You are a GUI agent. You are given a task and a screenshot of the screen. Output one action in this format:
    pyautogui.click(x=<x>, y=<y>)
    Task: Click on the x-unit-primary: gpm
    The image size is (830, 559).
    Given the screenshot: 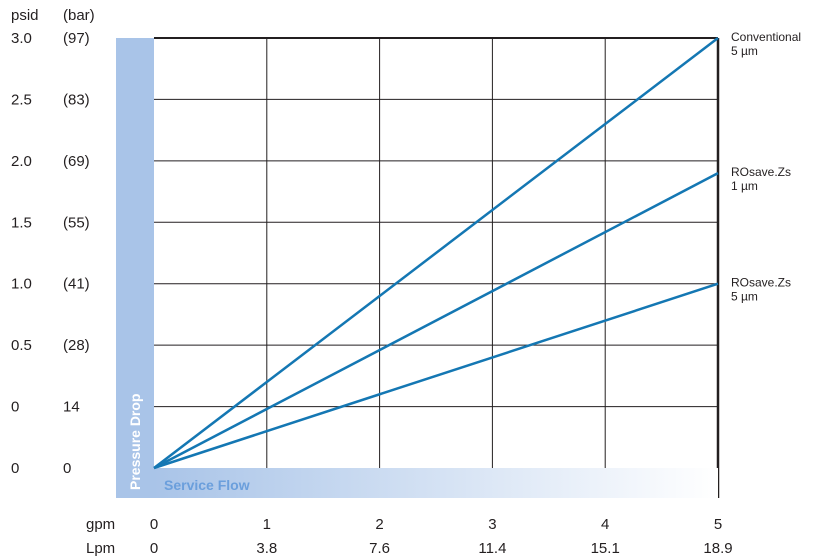 What is the action you would take?
    pyautogui.click(x=100, y=524)
    